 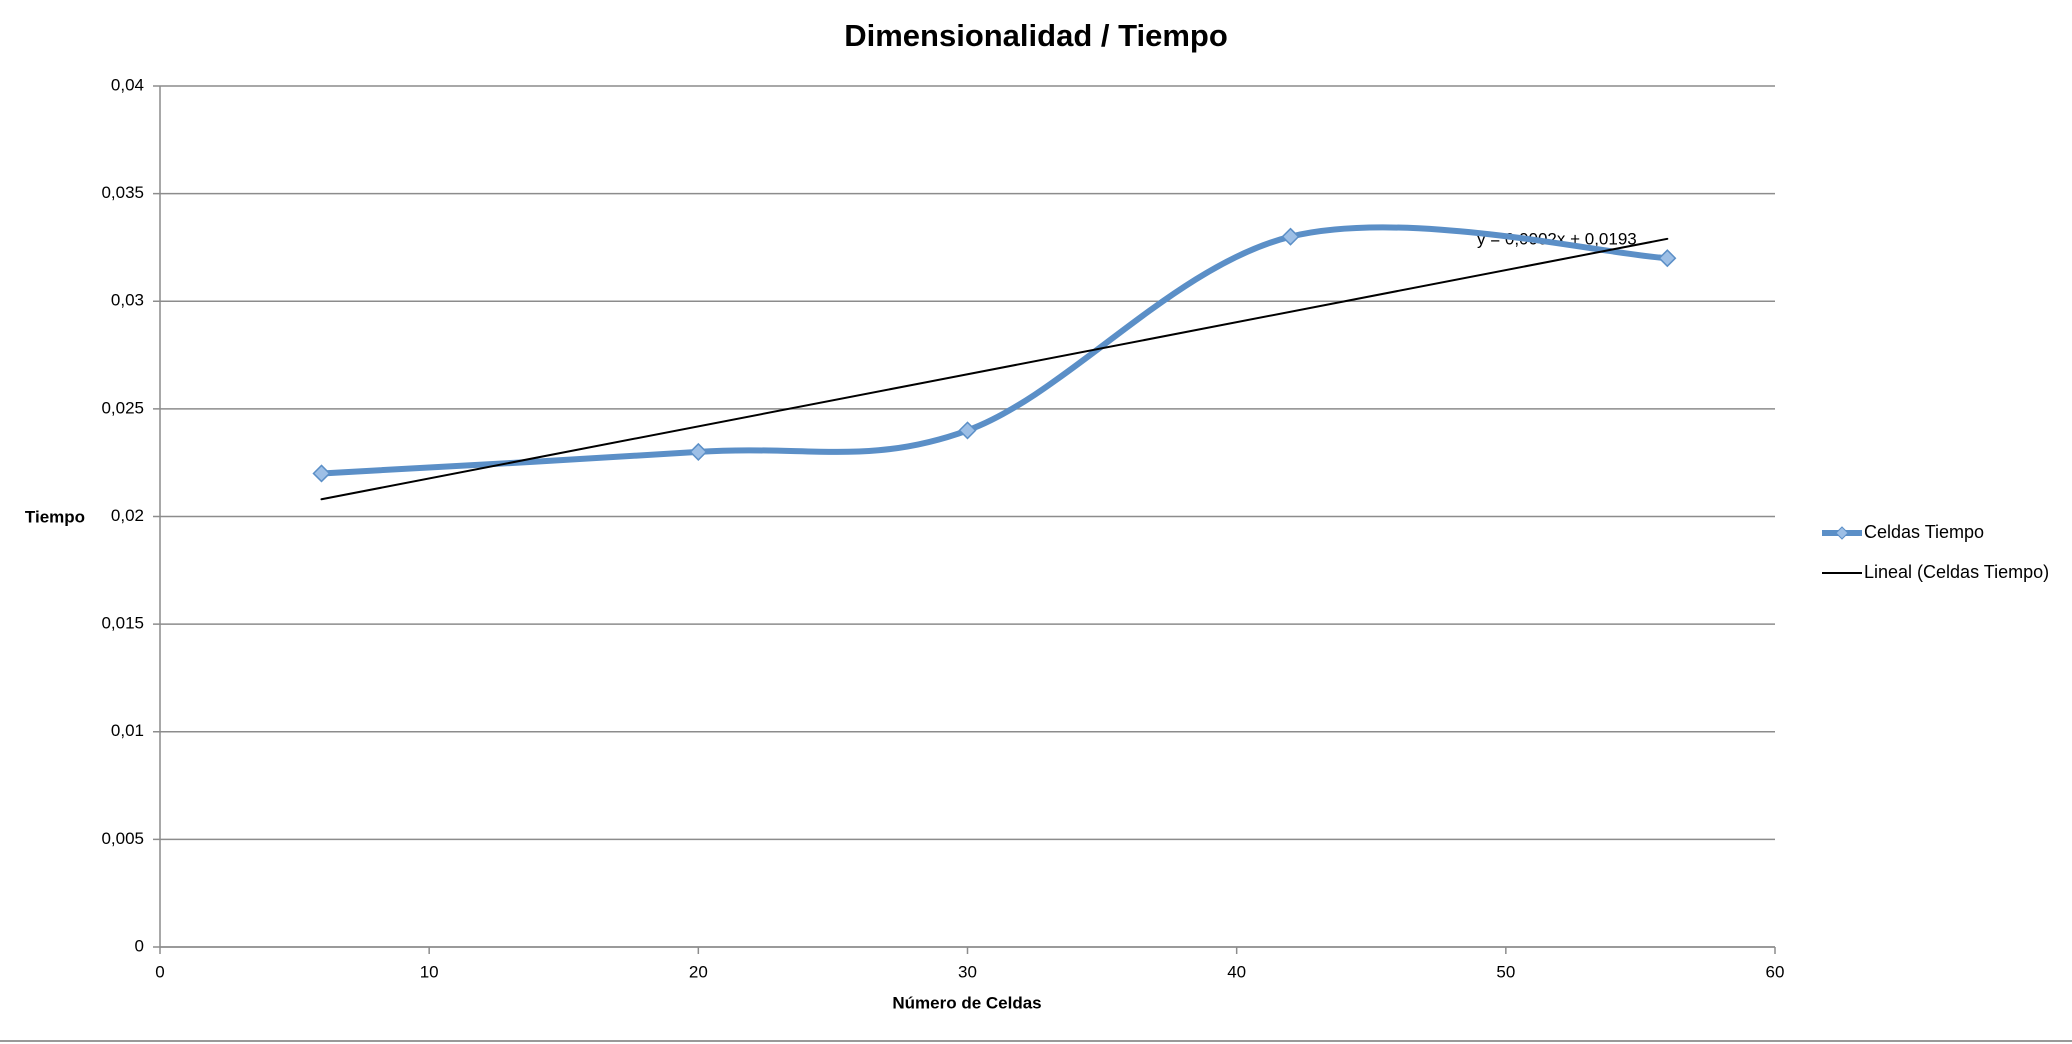 I want to click on x-tick-label: 10, so click(x=429, y=971).